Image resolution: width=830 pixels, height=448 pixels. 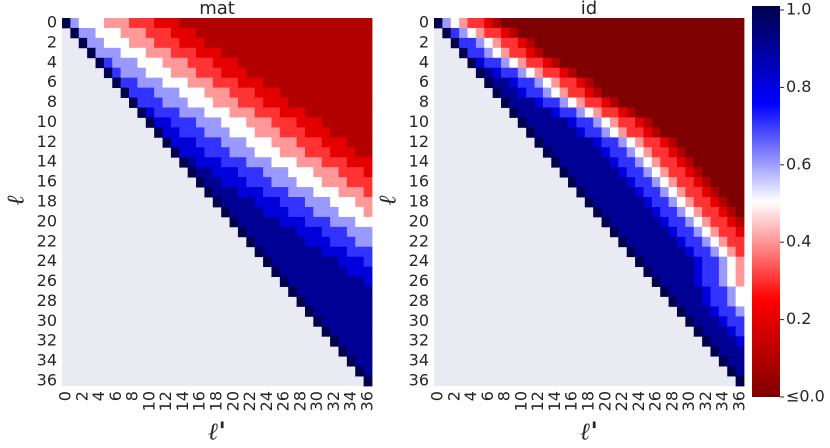 I want to click on y-tick-label: 14, so click(x=47, y=161).